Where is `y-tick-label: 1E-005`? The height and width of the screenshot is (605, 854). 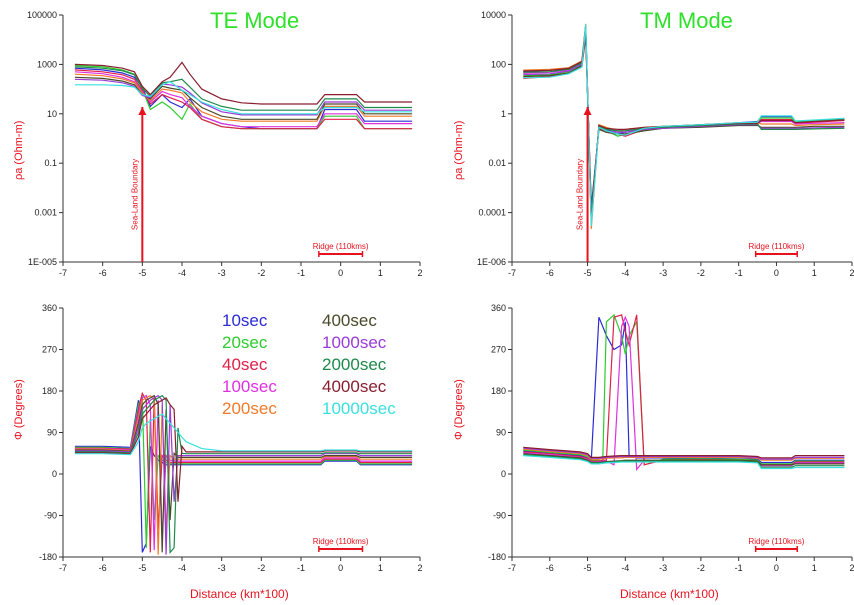 y-tick-label: 1E-005 is located at coordinates (42, 262).